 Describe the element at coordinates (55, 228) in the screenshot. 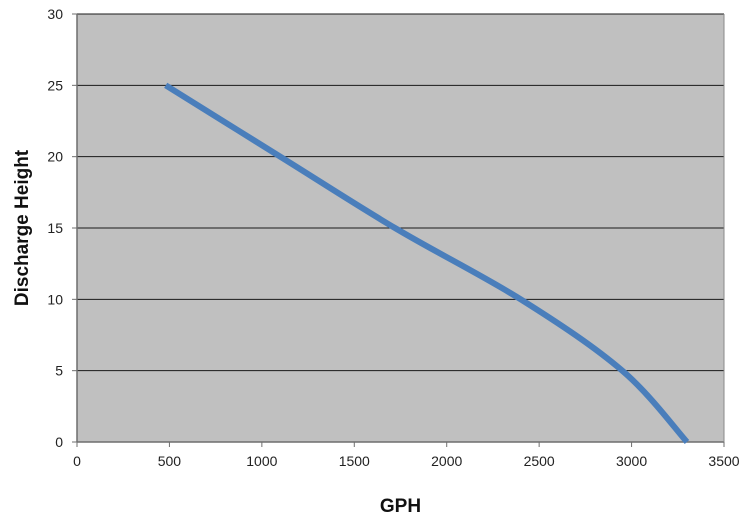

I see `y-tick-label-15: 15` at that location.